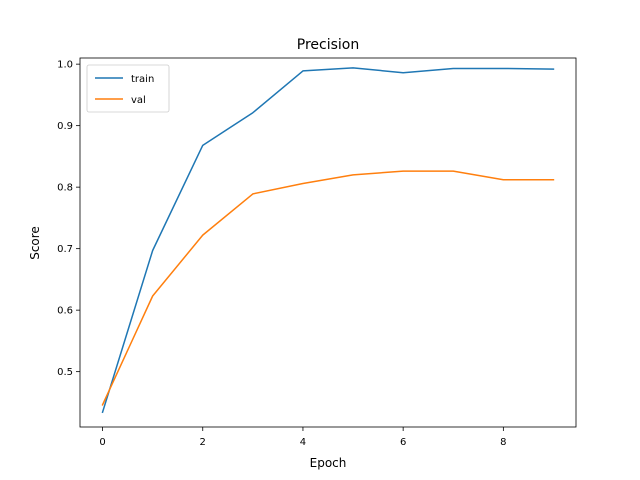  I want to click on x-tick-label: 0, so click(102, 442).